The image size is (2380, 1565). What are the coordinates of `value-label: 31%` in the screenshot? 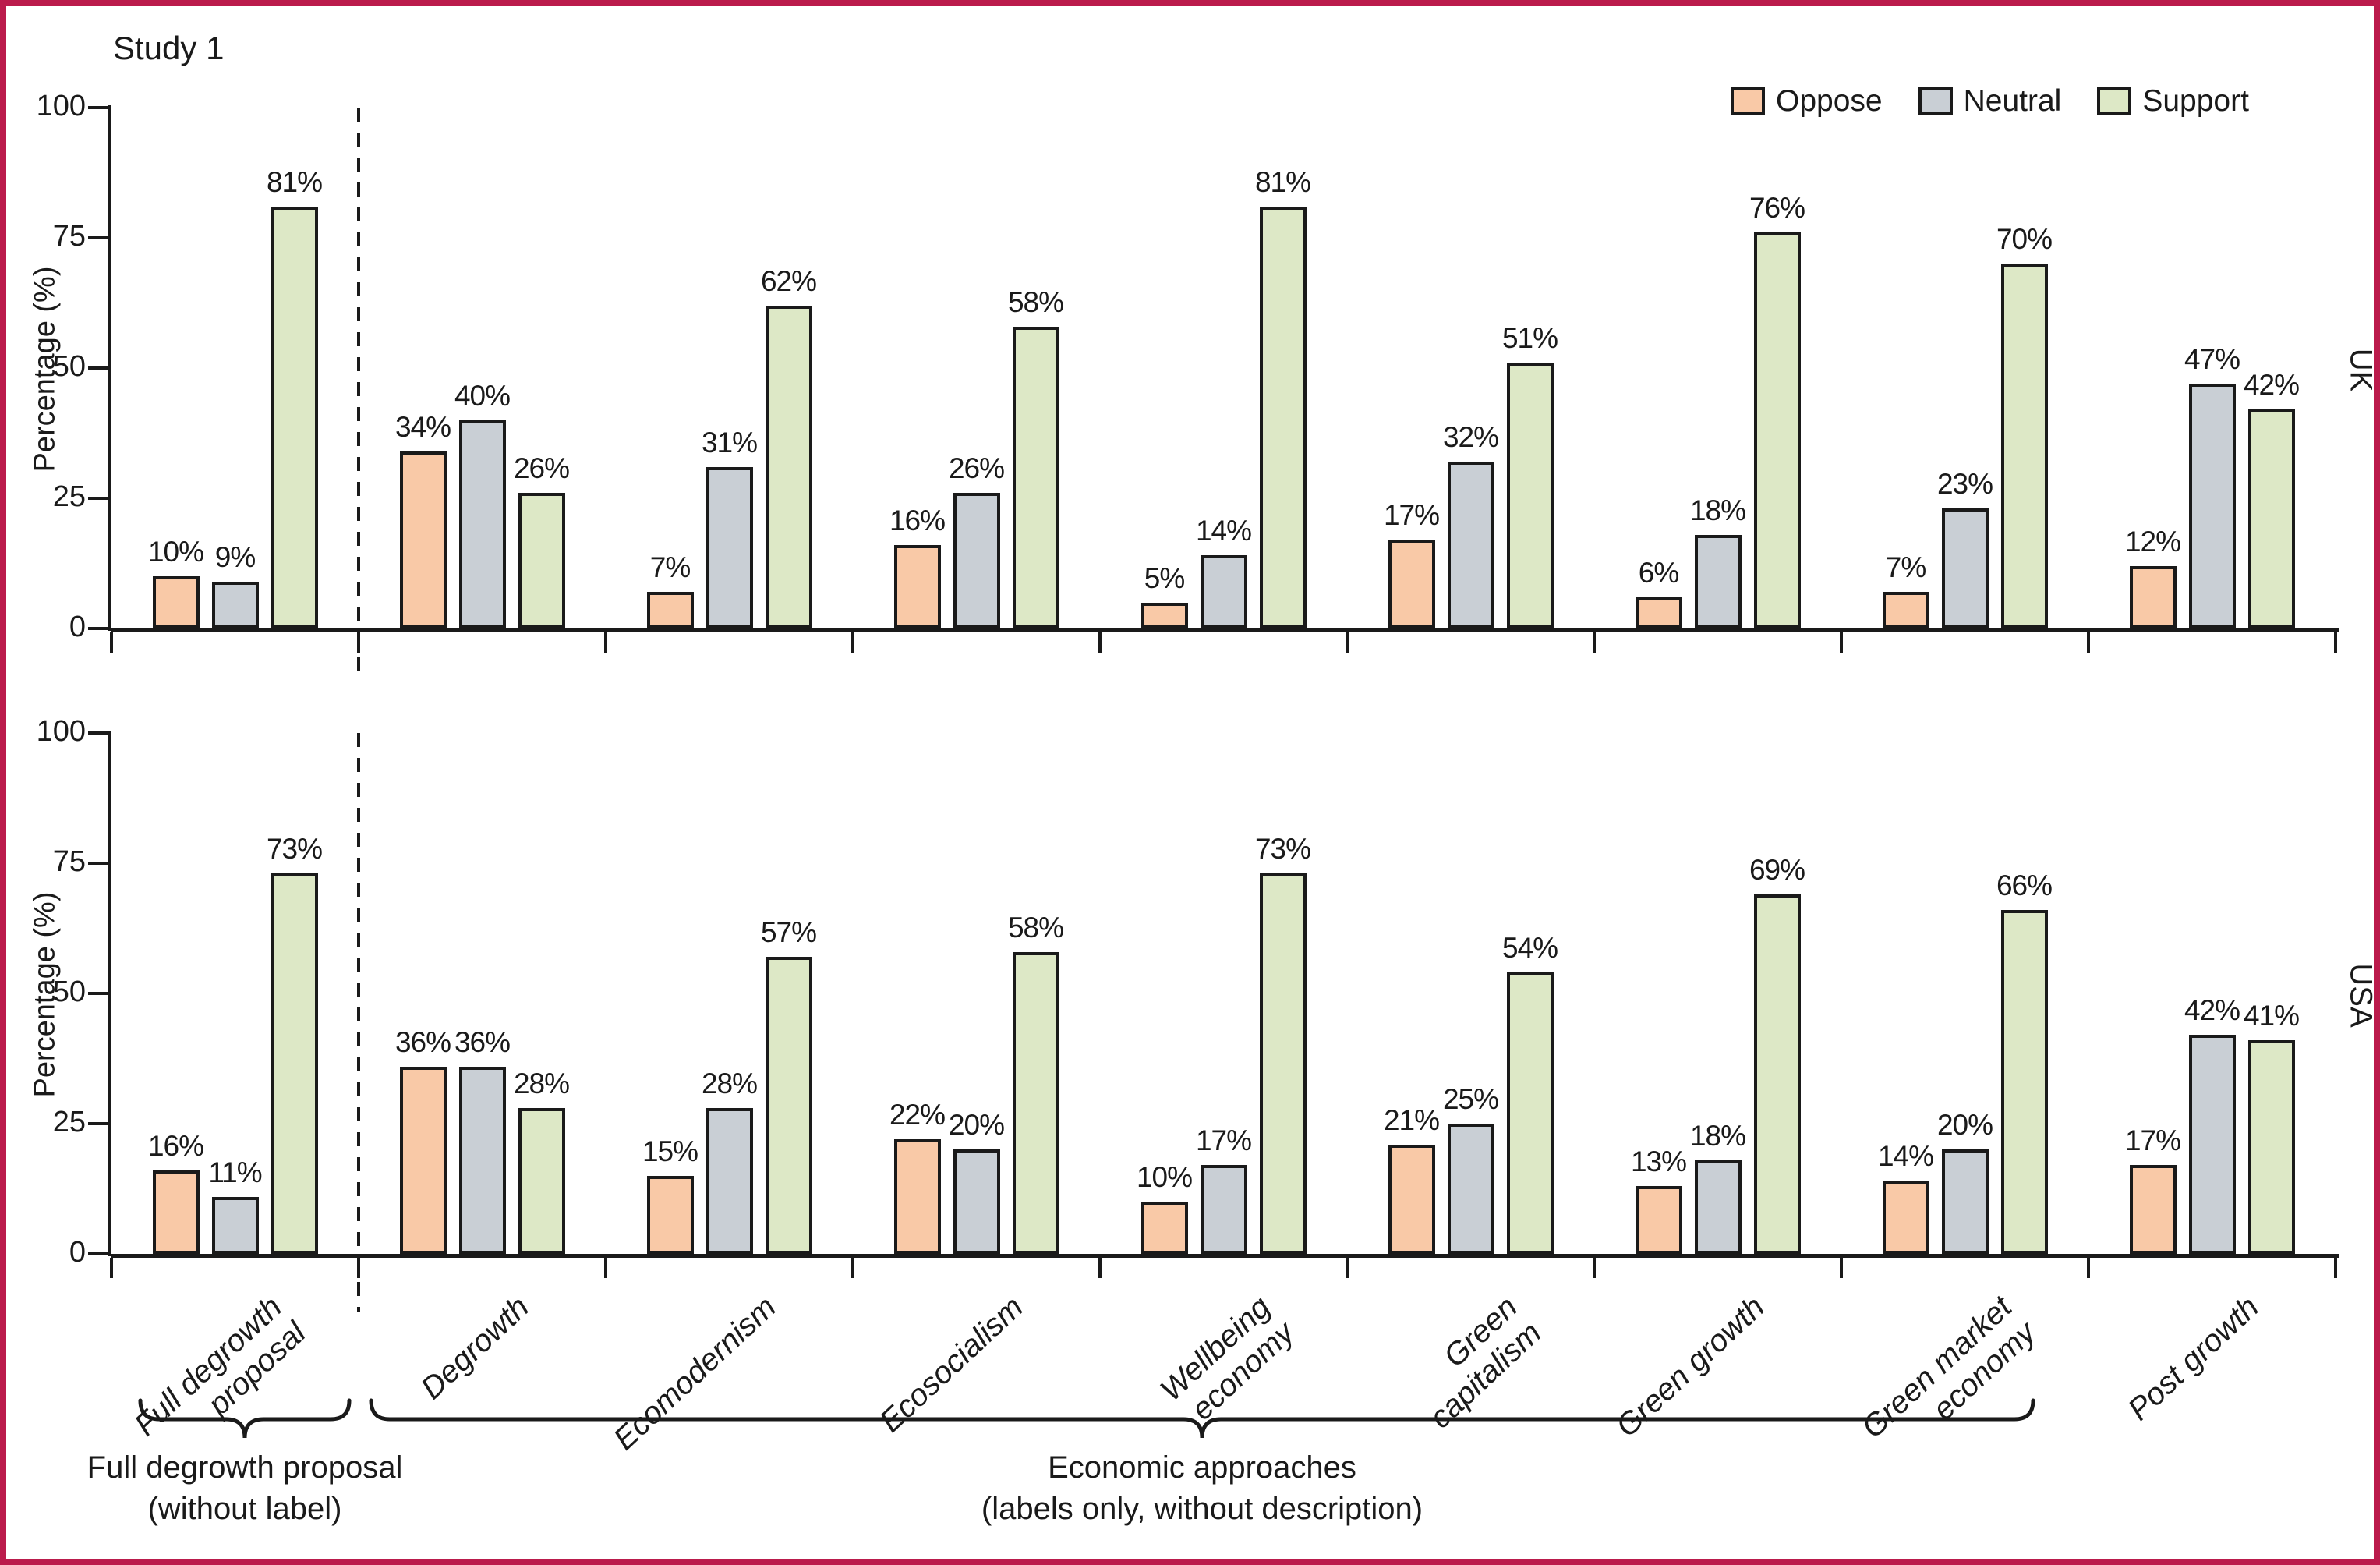 It's located at (729, 442).